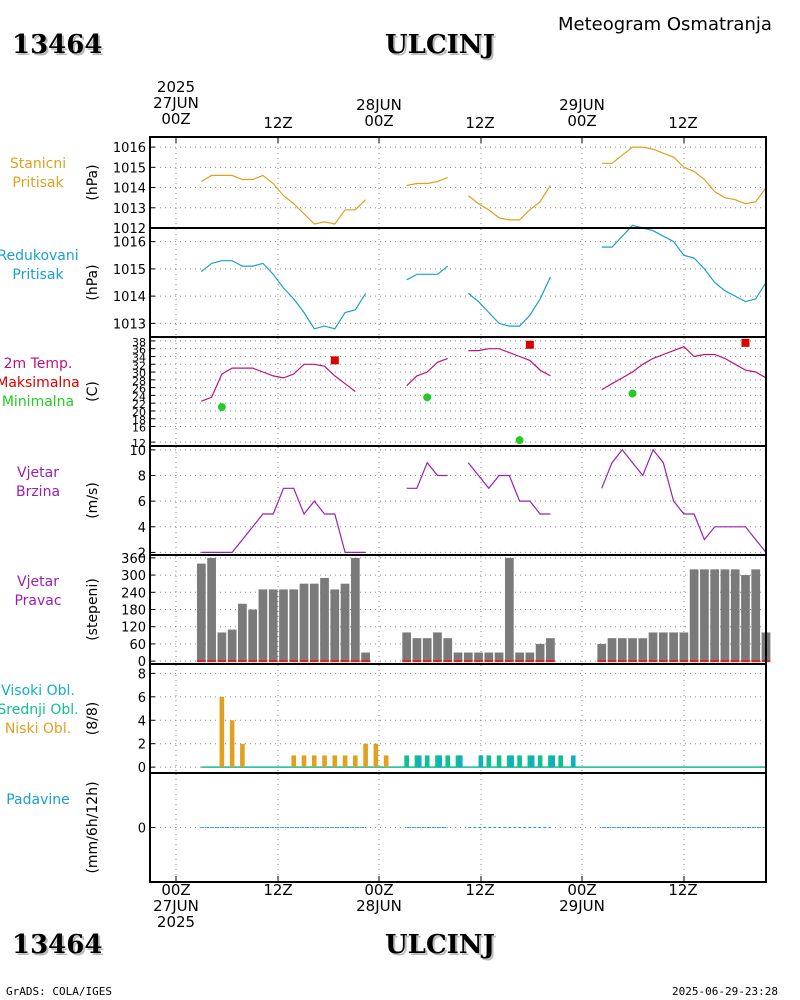 This screenshot has width=800, height=1000. What do you see at coordinates (278, 890) in the screenshot?
I see `bottom-tick-1: 12Z` at bounding box center [278, 890].